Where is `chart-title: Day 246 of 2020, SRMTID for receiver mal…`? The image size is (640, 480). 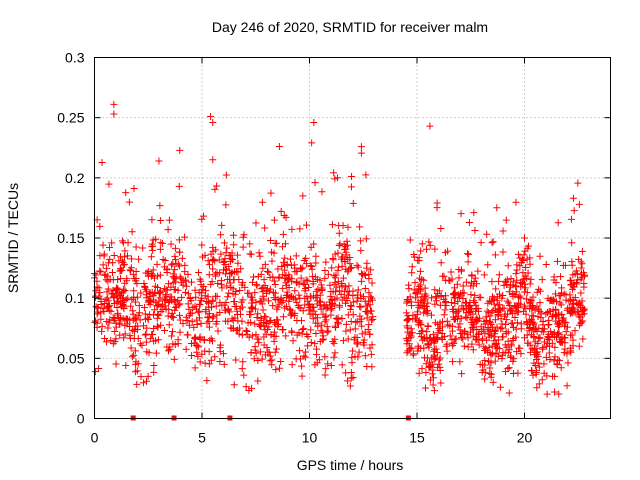 chart-title: Day 246 of 2020, SRMTID for receiver mal… is located at coordinates (350, 27).